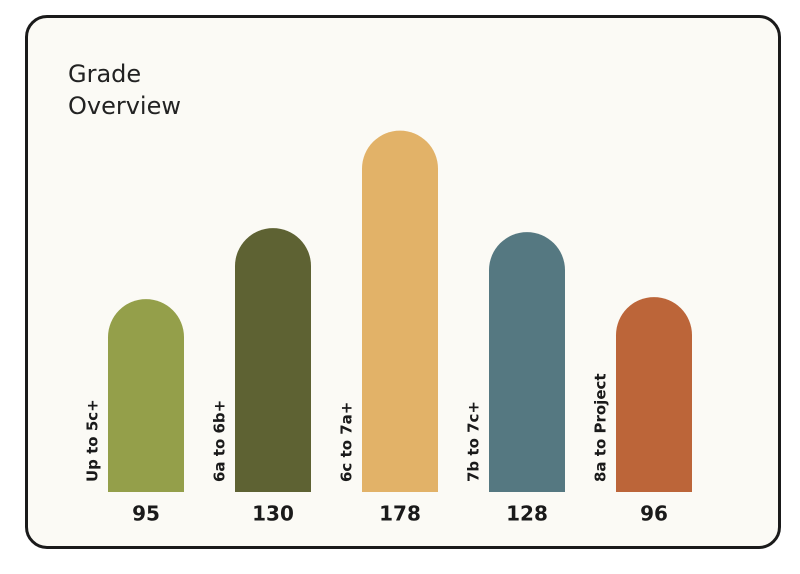  What do you see at coordinates (527, 514) in the screenshot?
I see `value-label: 128` at bounding box center [527, 514].